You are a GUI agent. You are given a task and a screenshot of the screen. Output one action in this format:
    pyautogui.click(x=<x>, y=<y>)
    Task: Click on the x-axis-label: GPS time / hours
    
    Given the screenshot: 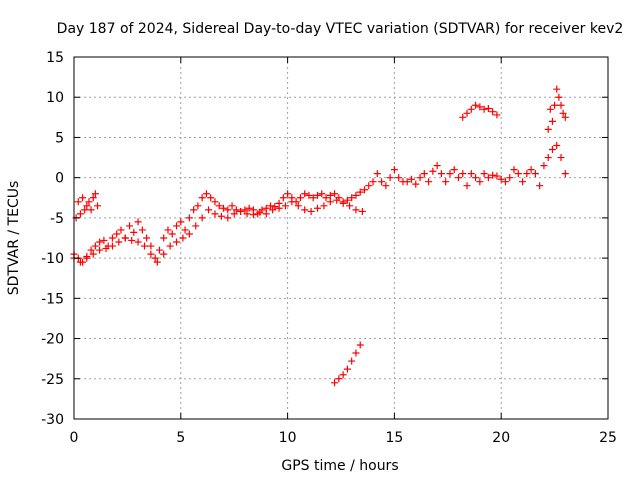 What is the action you would take?
    pyautogui.click(x=339, y=466)
    